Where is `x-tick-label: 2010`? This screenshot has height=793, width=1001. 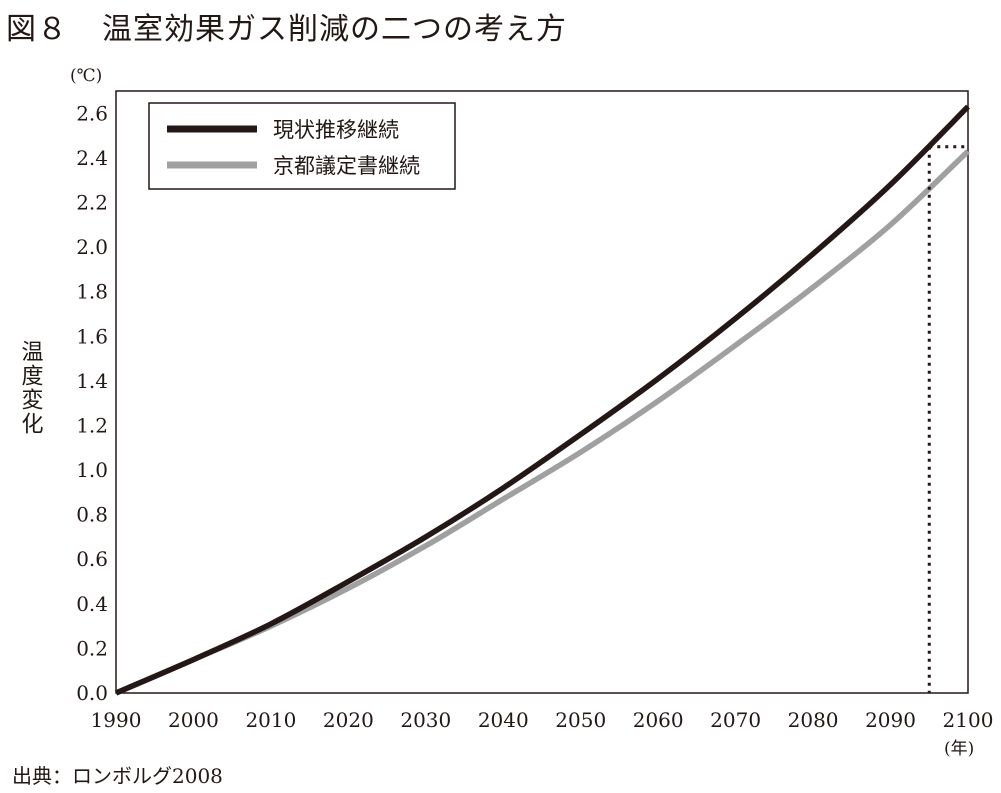 x-tick-label: 2010 is located at coordinates (270, 720).